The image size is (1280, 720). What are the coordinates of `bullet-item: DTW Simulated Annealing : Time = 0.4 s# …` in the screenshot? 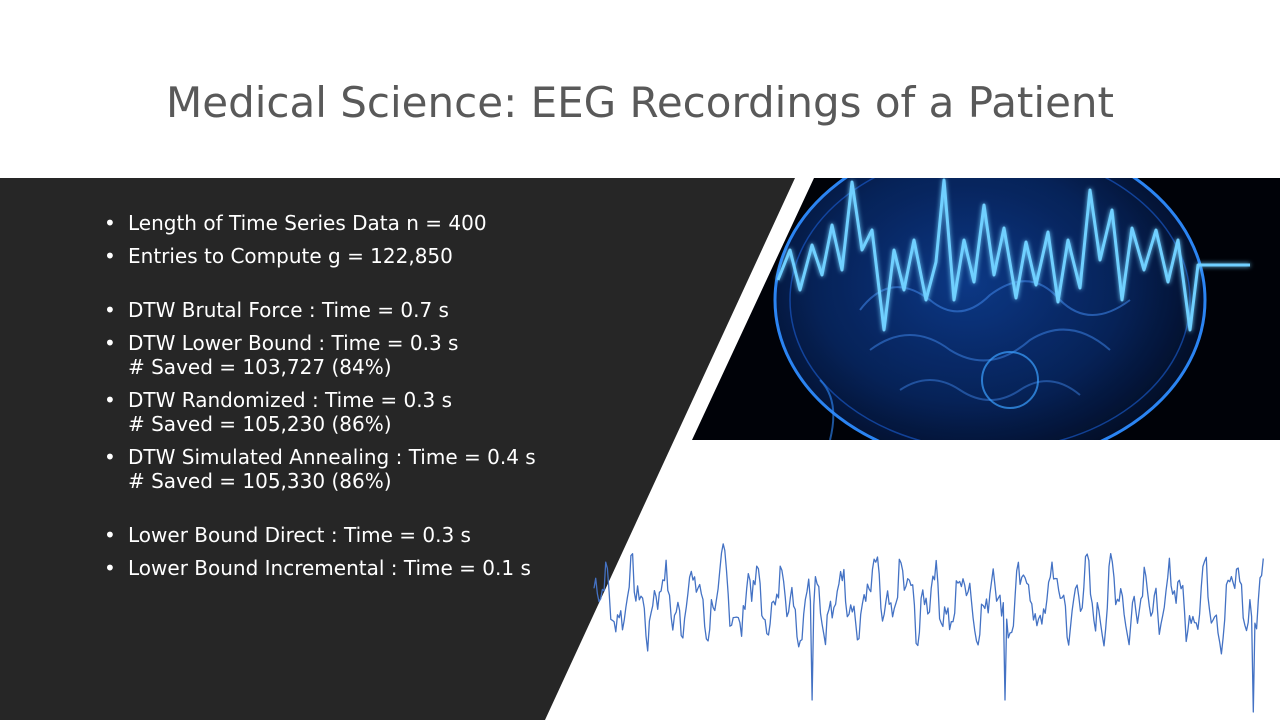 It's located at (364, 469).